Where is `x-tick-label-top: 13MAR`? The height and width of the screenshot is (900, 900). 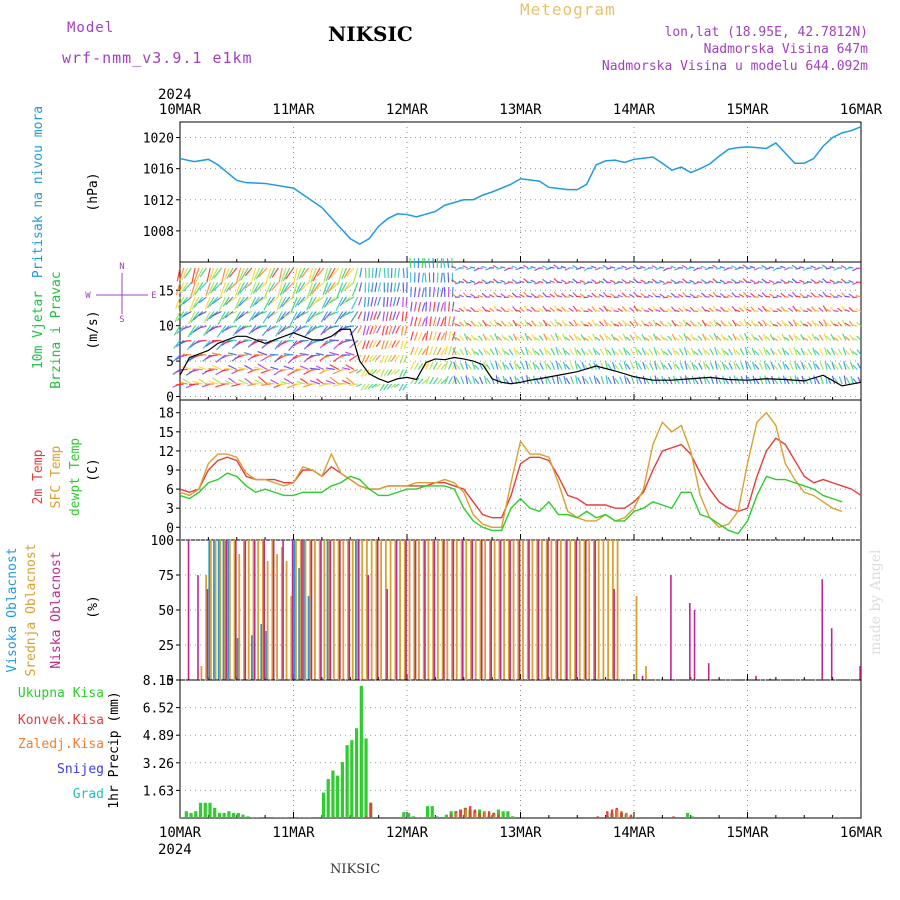
x-tick-label-top: 13MAR is located at coordinates (520, 110).